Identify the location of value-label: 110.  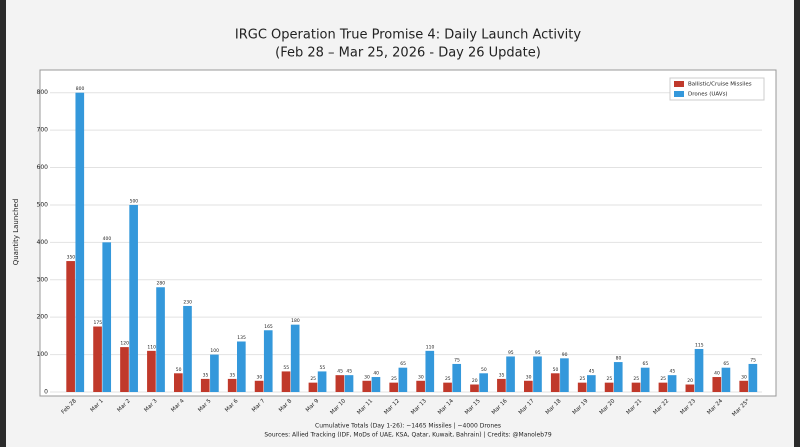
(151, 347).